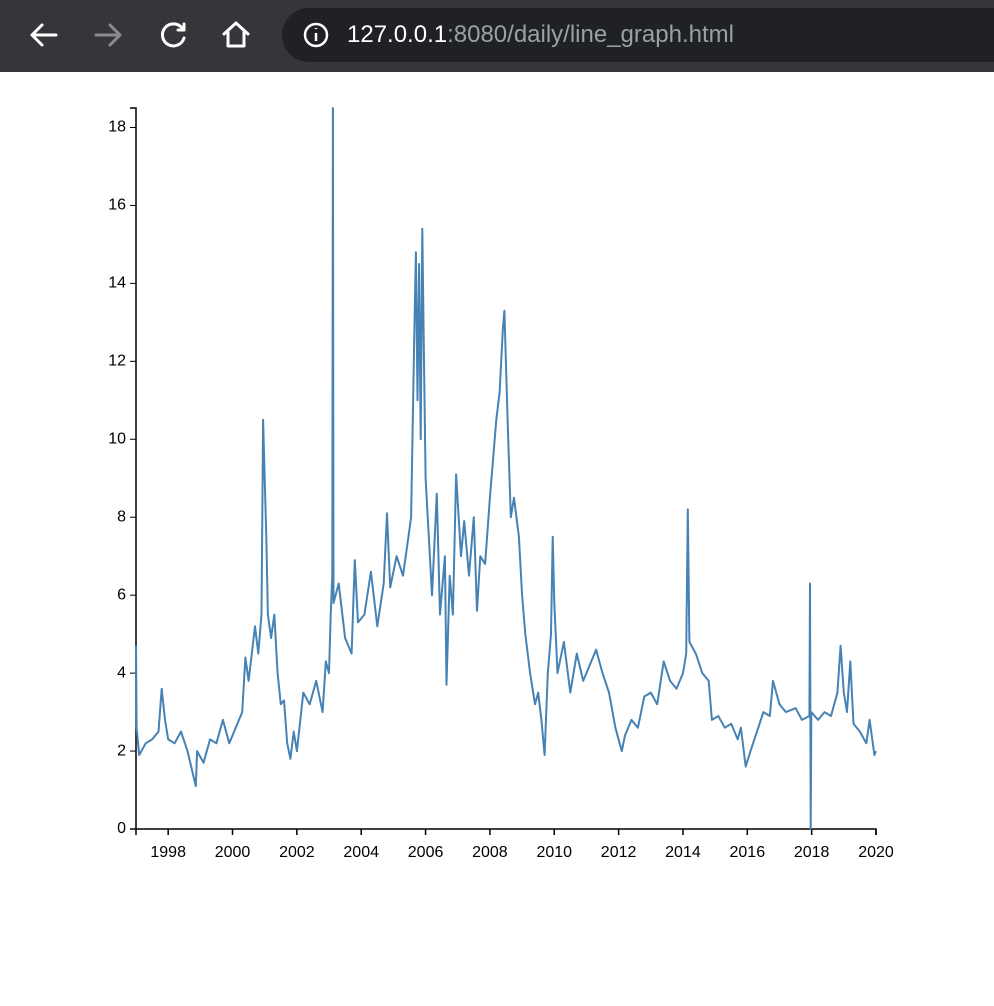 Image resolution: width=994 pixels, height=1006 pixels. I want to click on url-host: 127.0.0.1, so click(397, 34).